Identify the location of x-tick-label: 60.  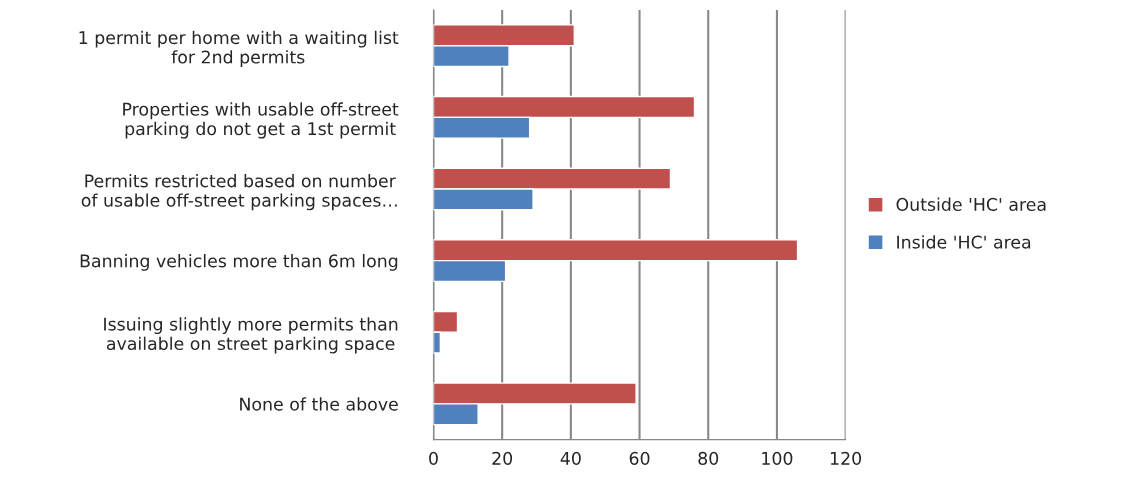
(639, 458).